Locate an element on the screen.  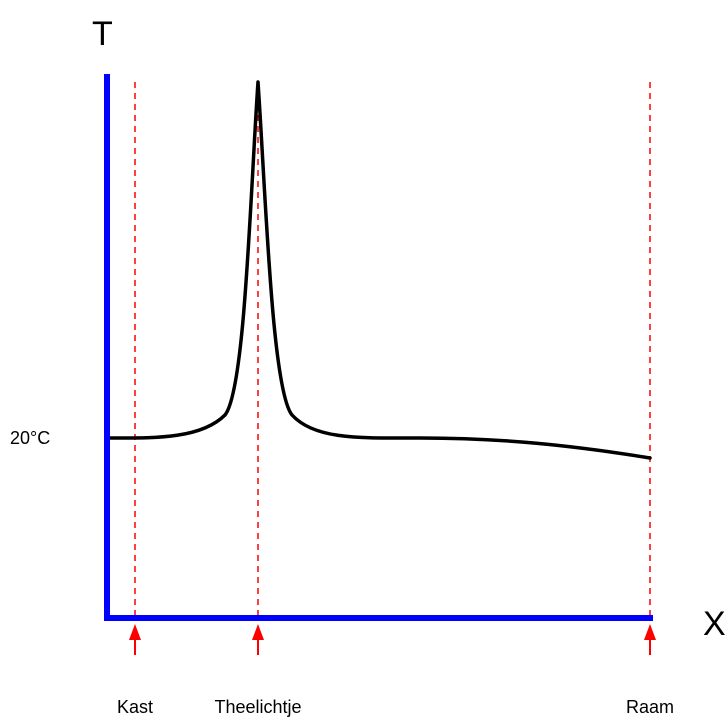
marker-label-theelichtje: Theelichtje is located at coordinates (257, 707).